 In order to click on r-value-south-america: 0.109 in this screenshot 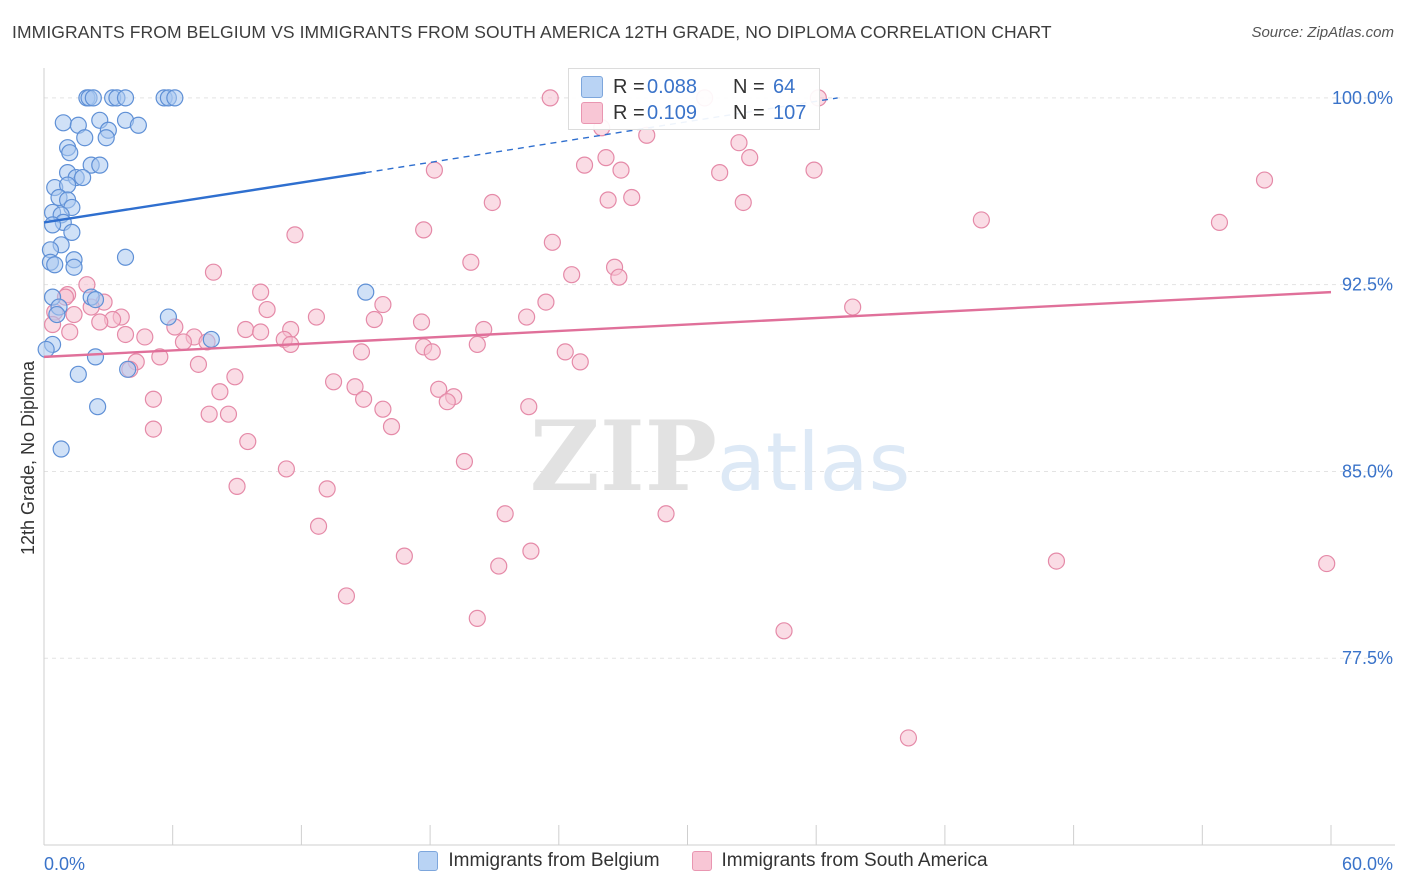, I will do `click(672, 112)`.